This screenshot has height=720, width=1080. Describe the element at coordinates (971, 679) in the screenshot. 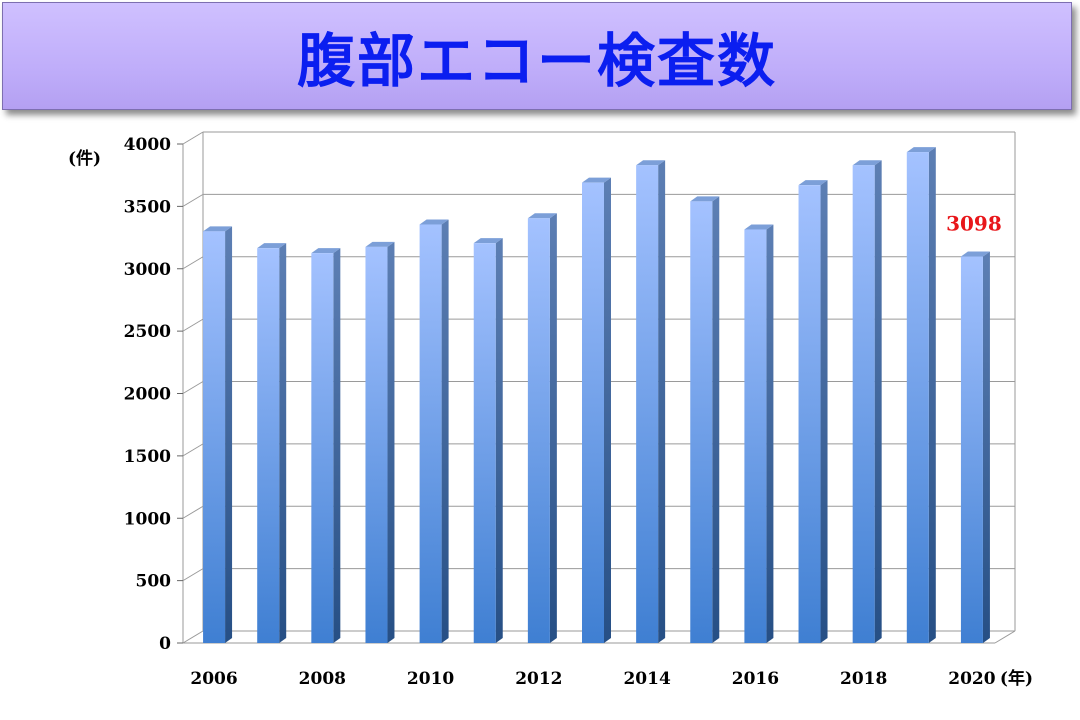

I see `x-tick-label: 2020` at that location.